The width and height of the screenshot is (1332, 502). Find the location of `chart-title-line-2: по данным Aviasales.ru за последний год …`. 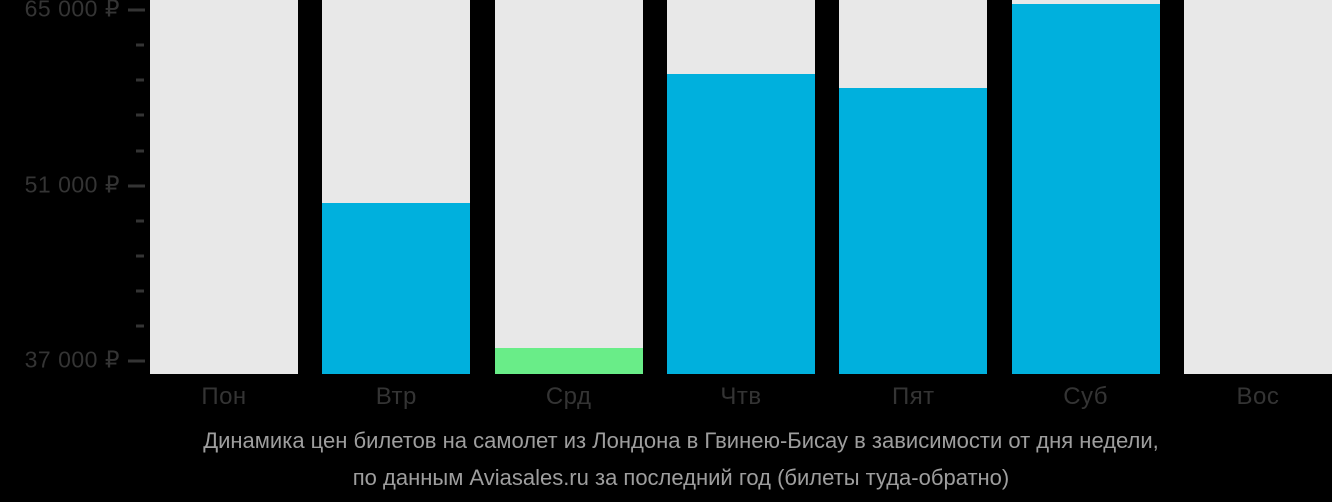

chart-title-line-2: по данным Aviasales.ru за последний год … is located at coordinates (681, 477).